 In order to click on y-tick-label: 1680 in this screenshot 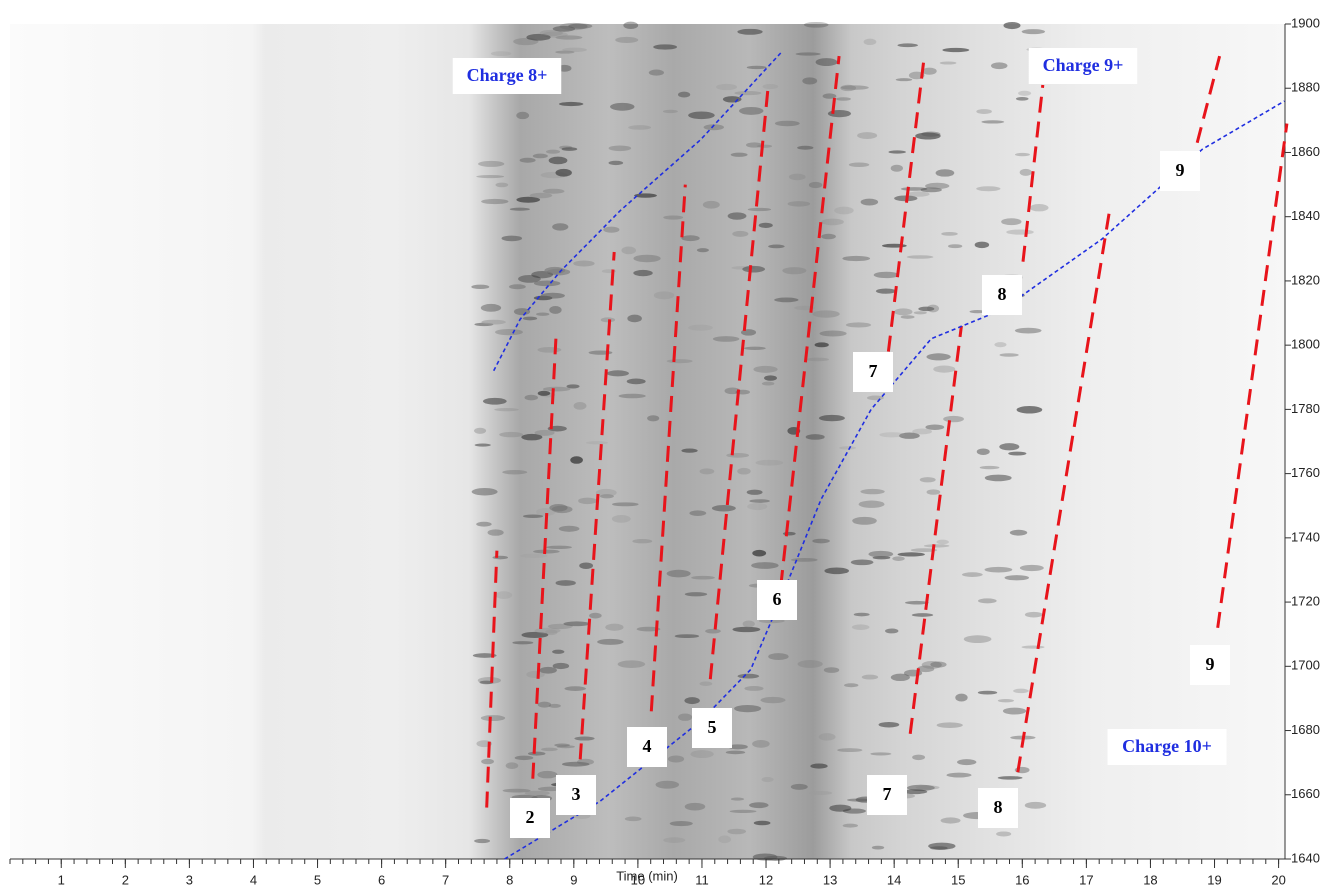, I will do `click(1305, 729)`.